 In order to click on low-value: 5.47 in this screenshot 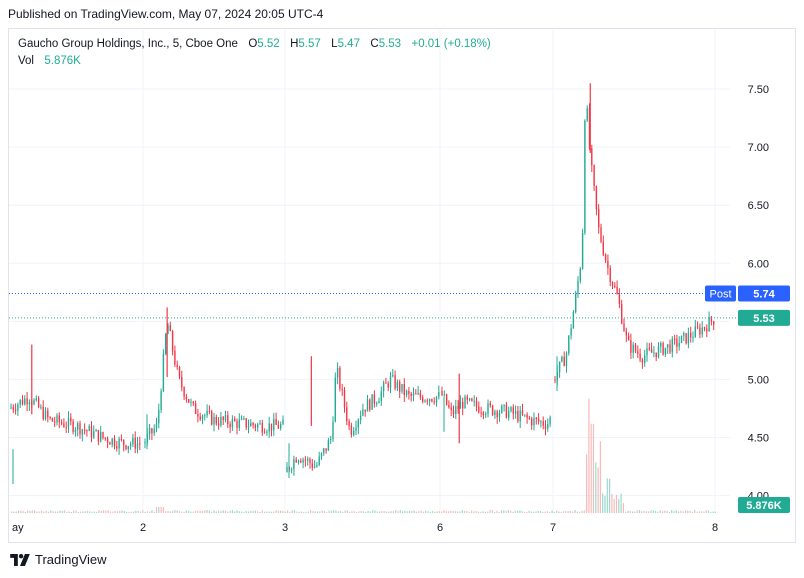, I will do `click(348, 44)`.